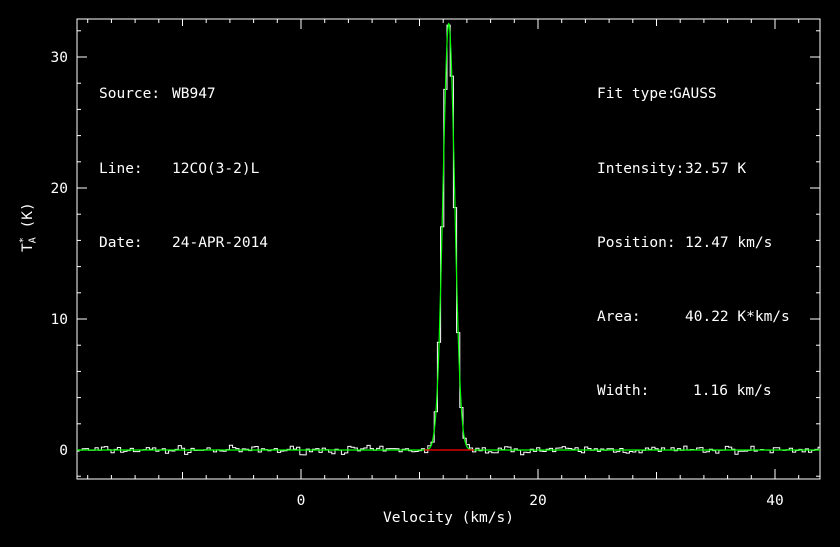 Image resolution: width=840 pixels, height=547 pixels. I want to click on fit-key: Fit type:, so click(636, 94).